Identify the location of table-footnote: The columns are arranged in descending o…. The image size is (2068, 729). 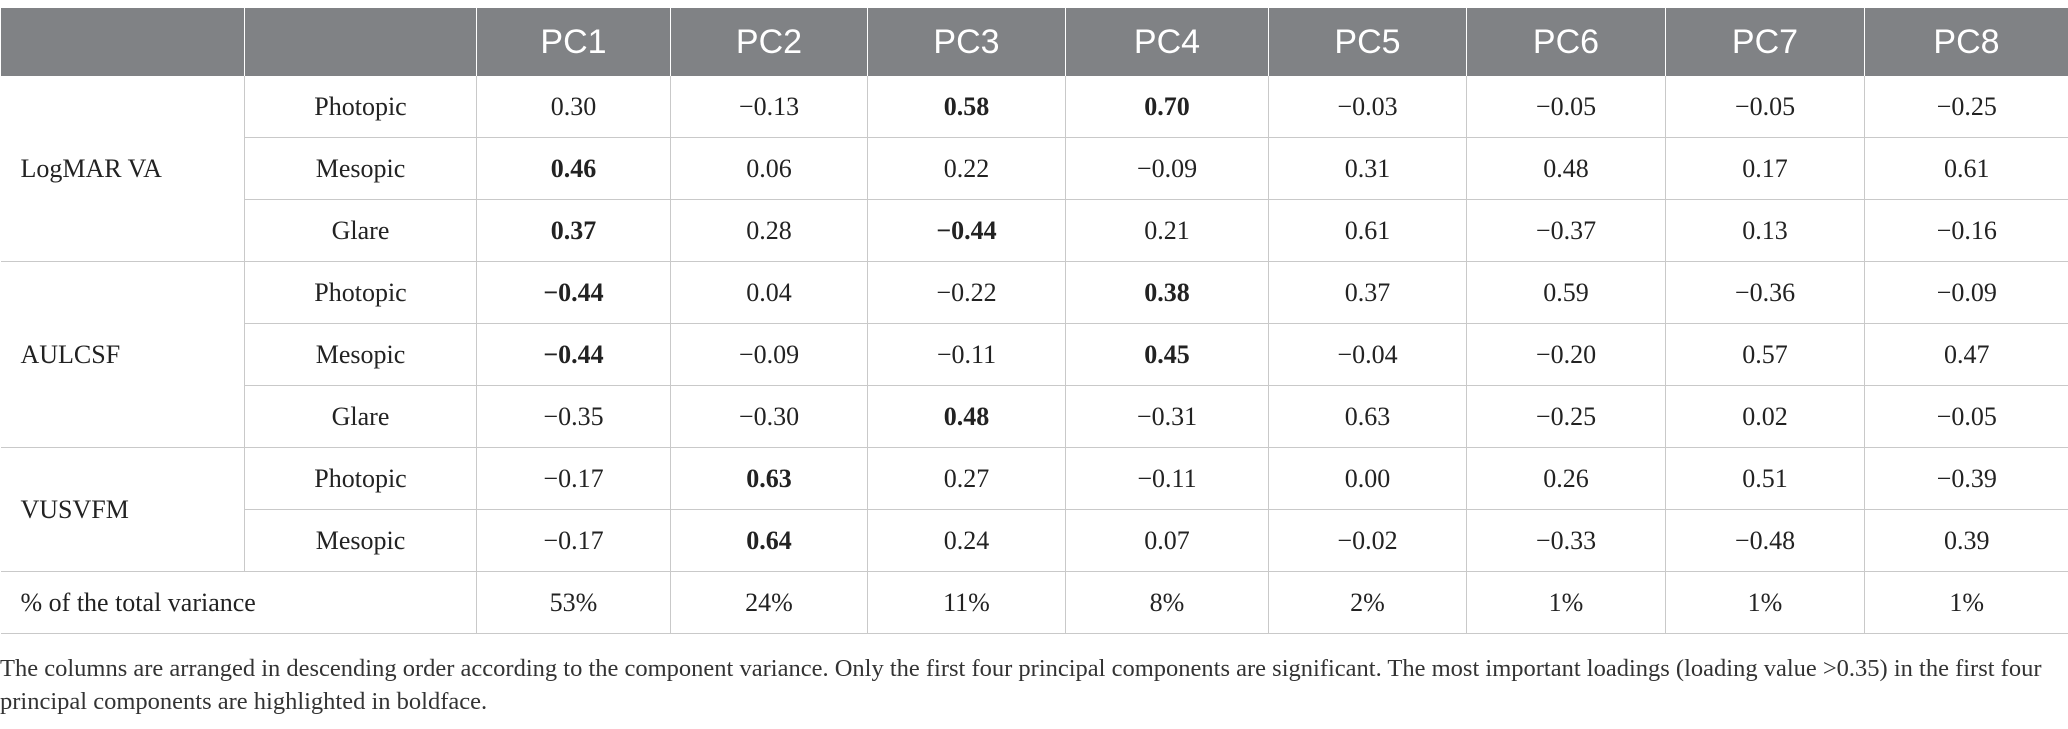
(1021, 685).